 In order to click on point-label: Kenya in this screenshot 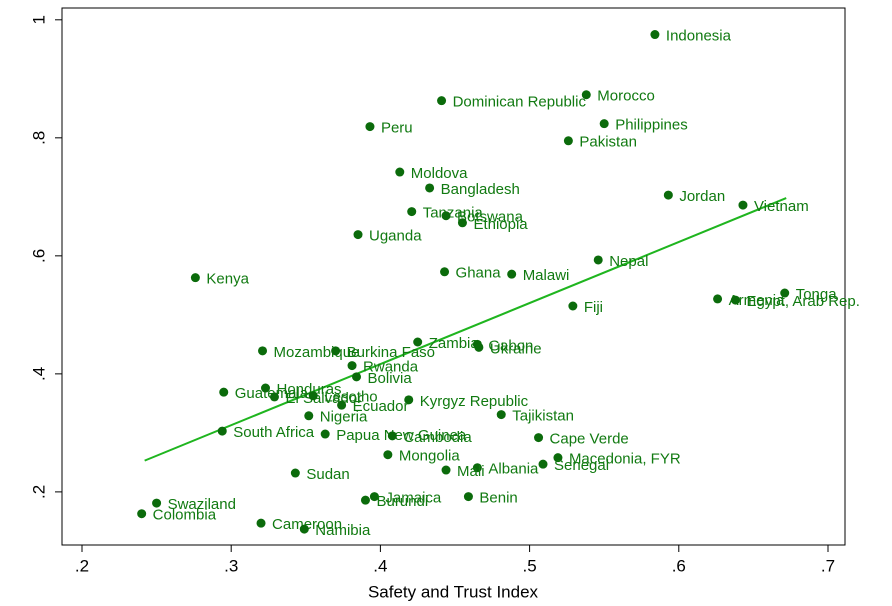, I will do `click(227, 279)`.